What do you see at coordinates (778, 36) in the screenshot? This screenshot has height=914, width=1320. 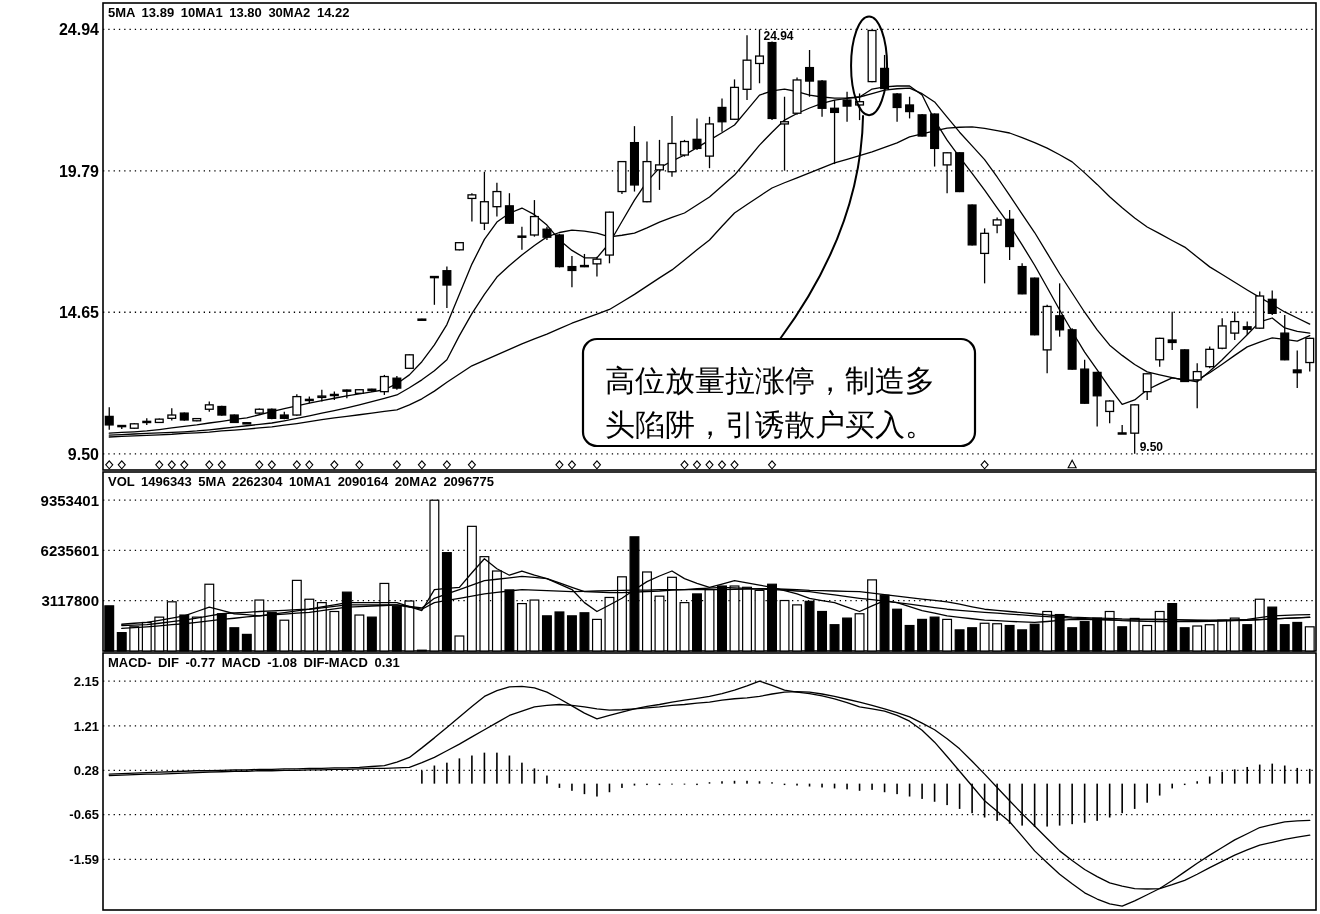 I see `annotation: 24.94` at bounding box center [778, 36].